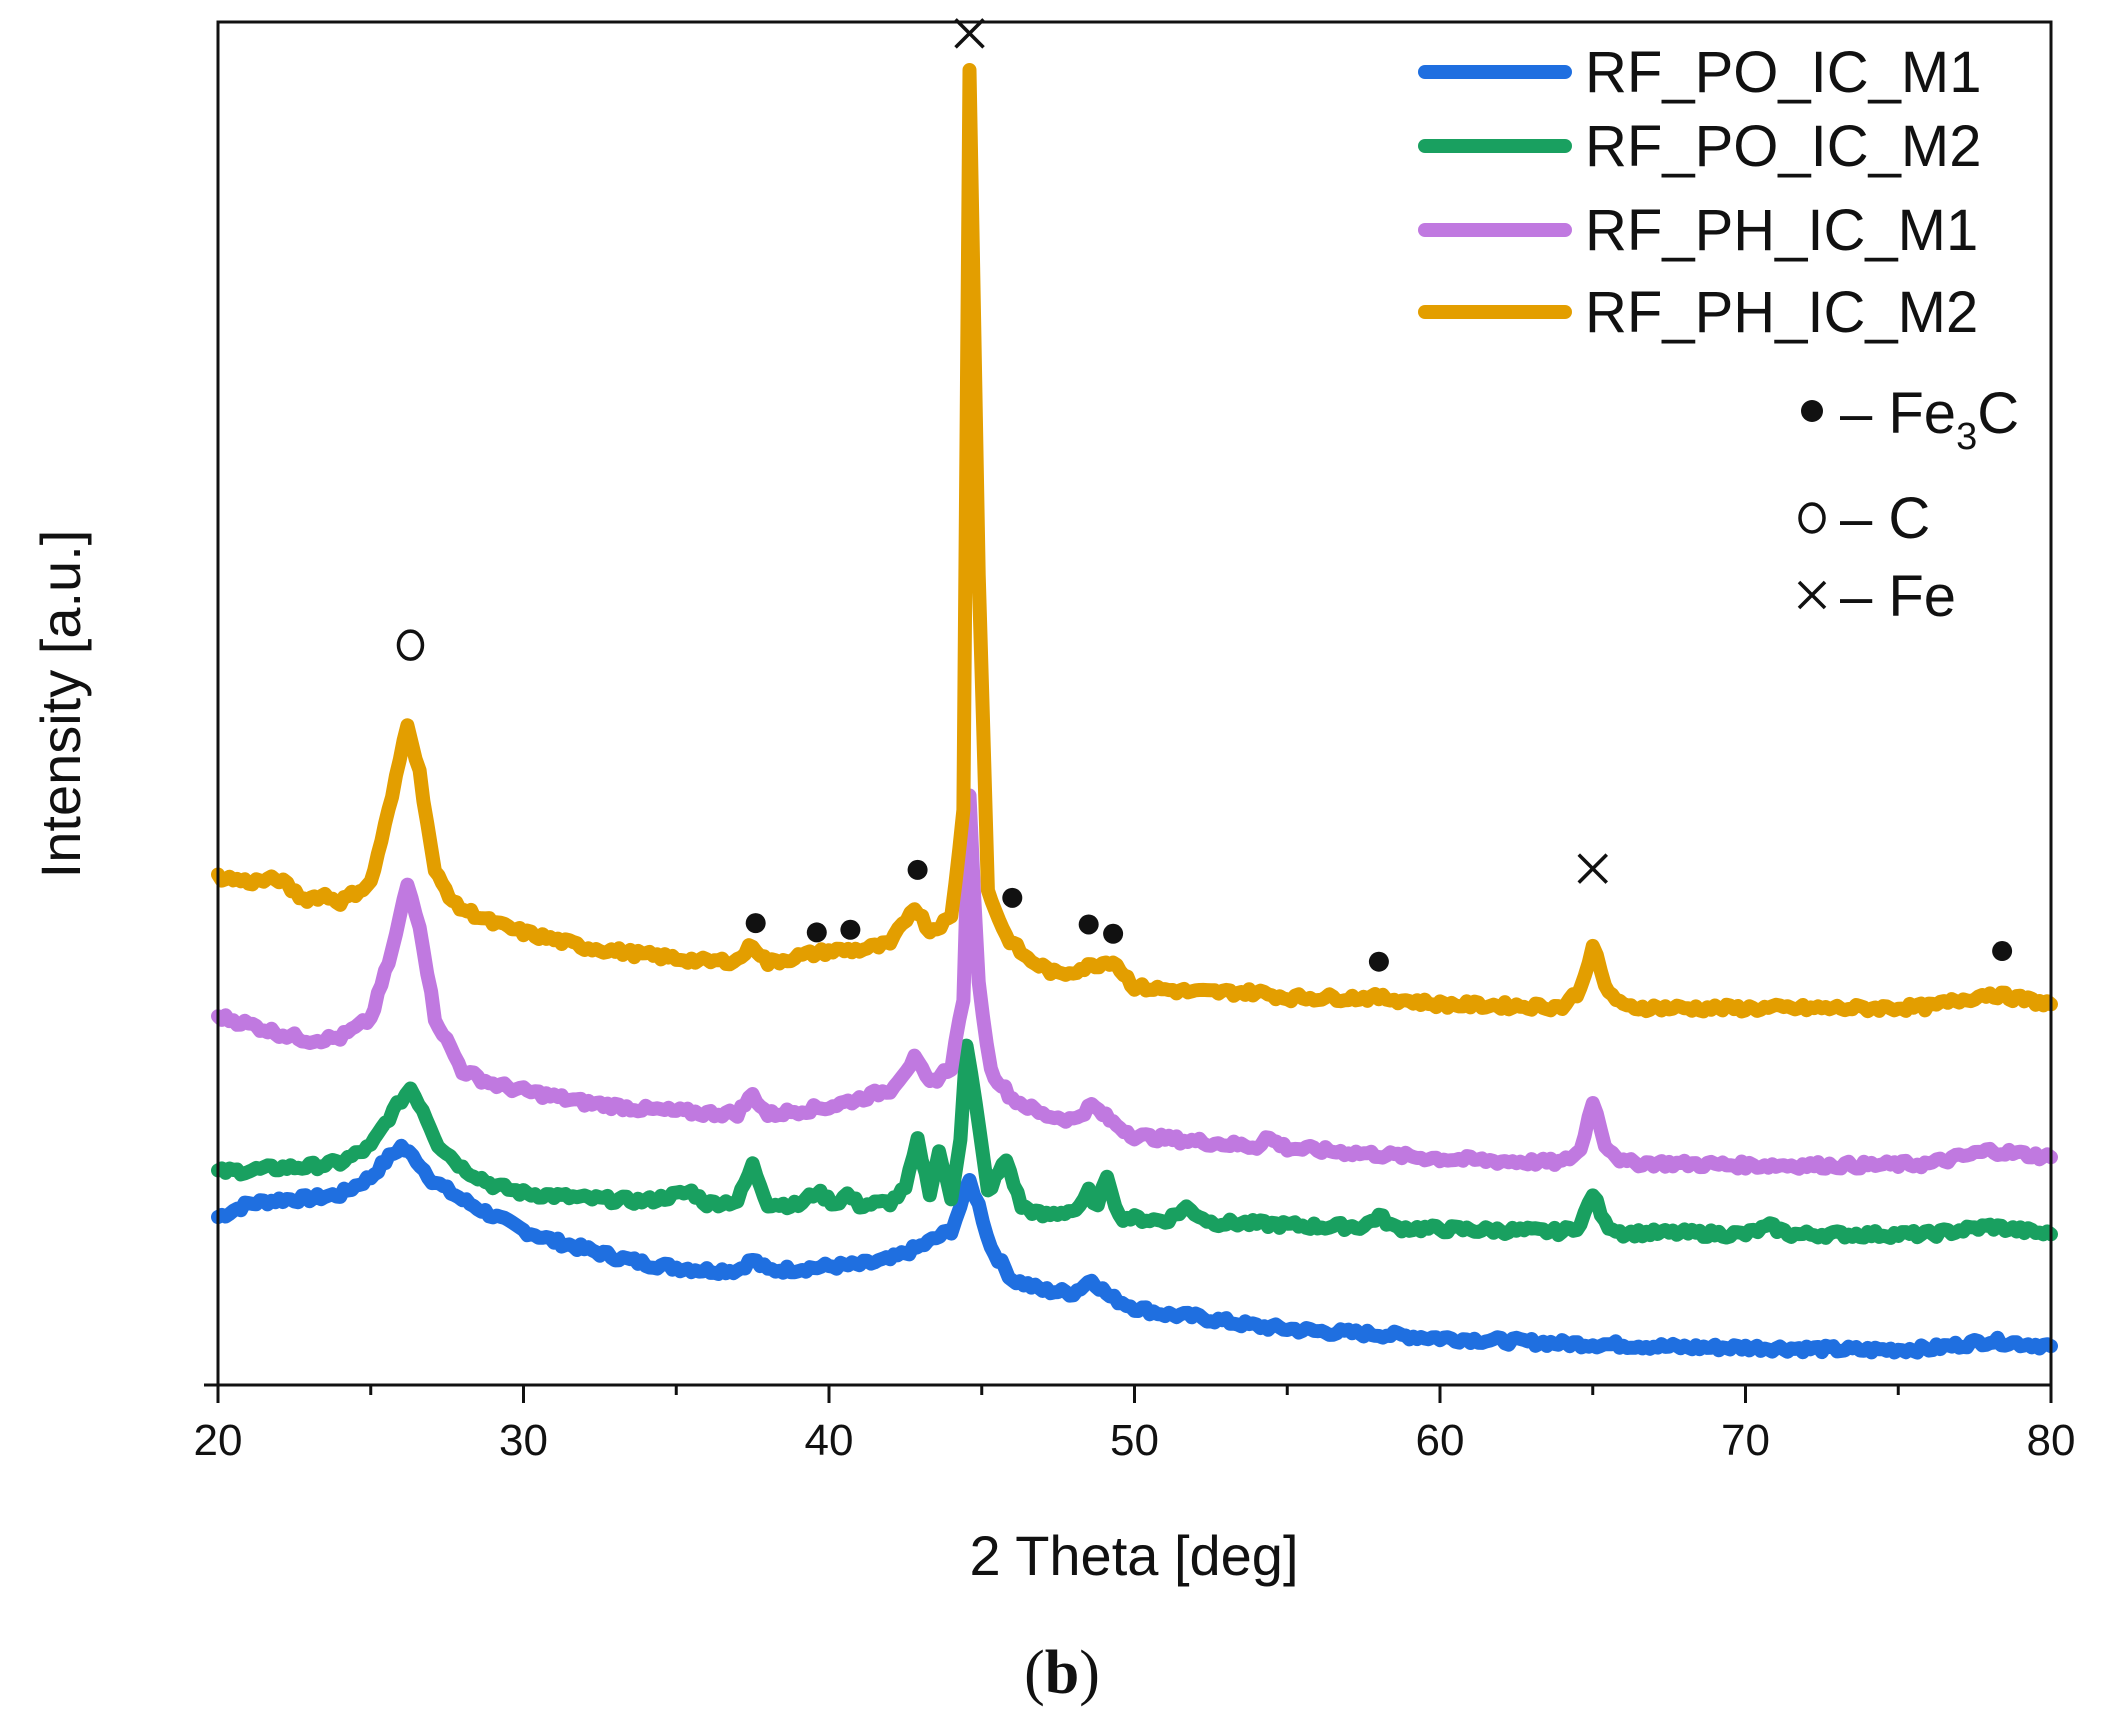 The image size is (2105, 1723). I want to click on legend-label-3: RF_PH_IC_M1, so click(1781, 230).